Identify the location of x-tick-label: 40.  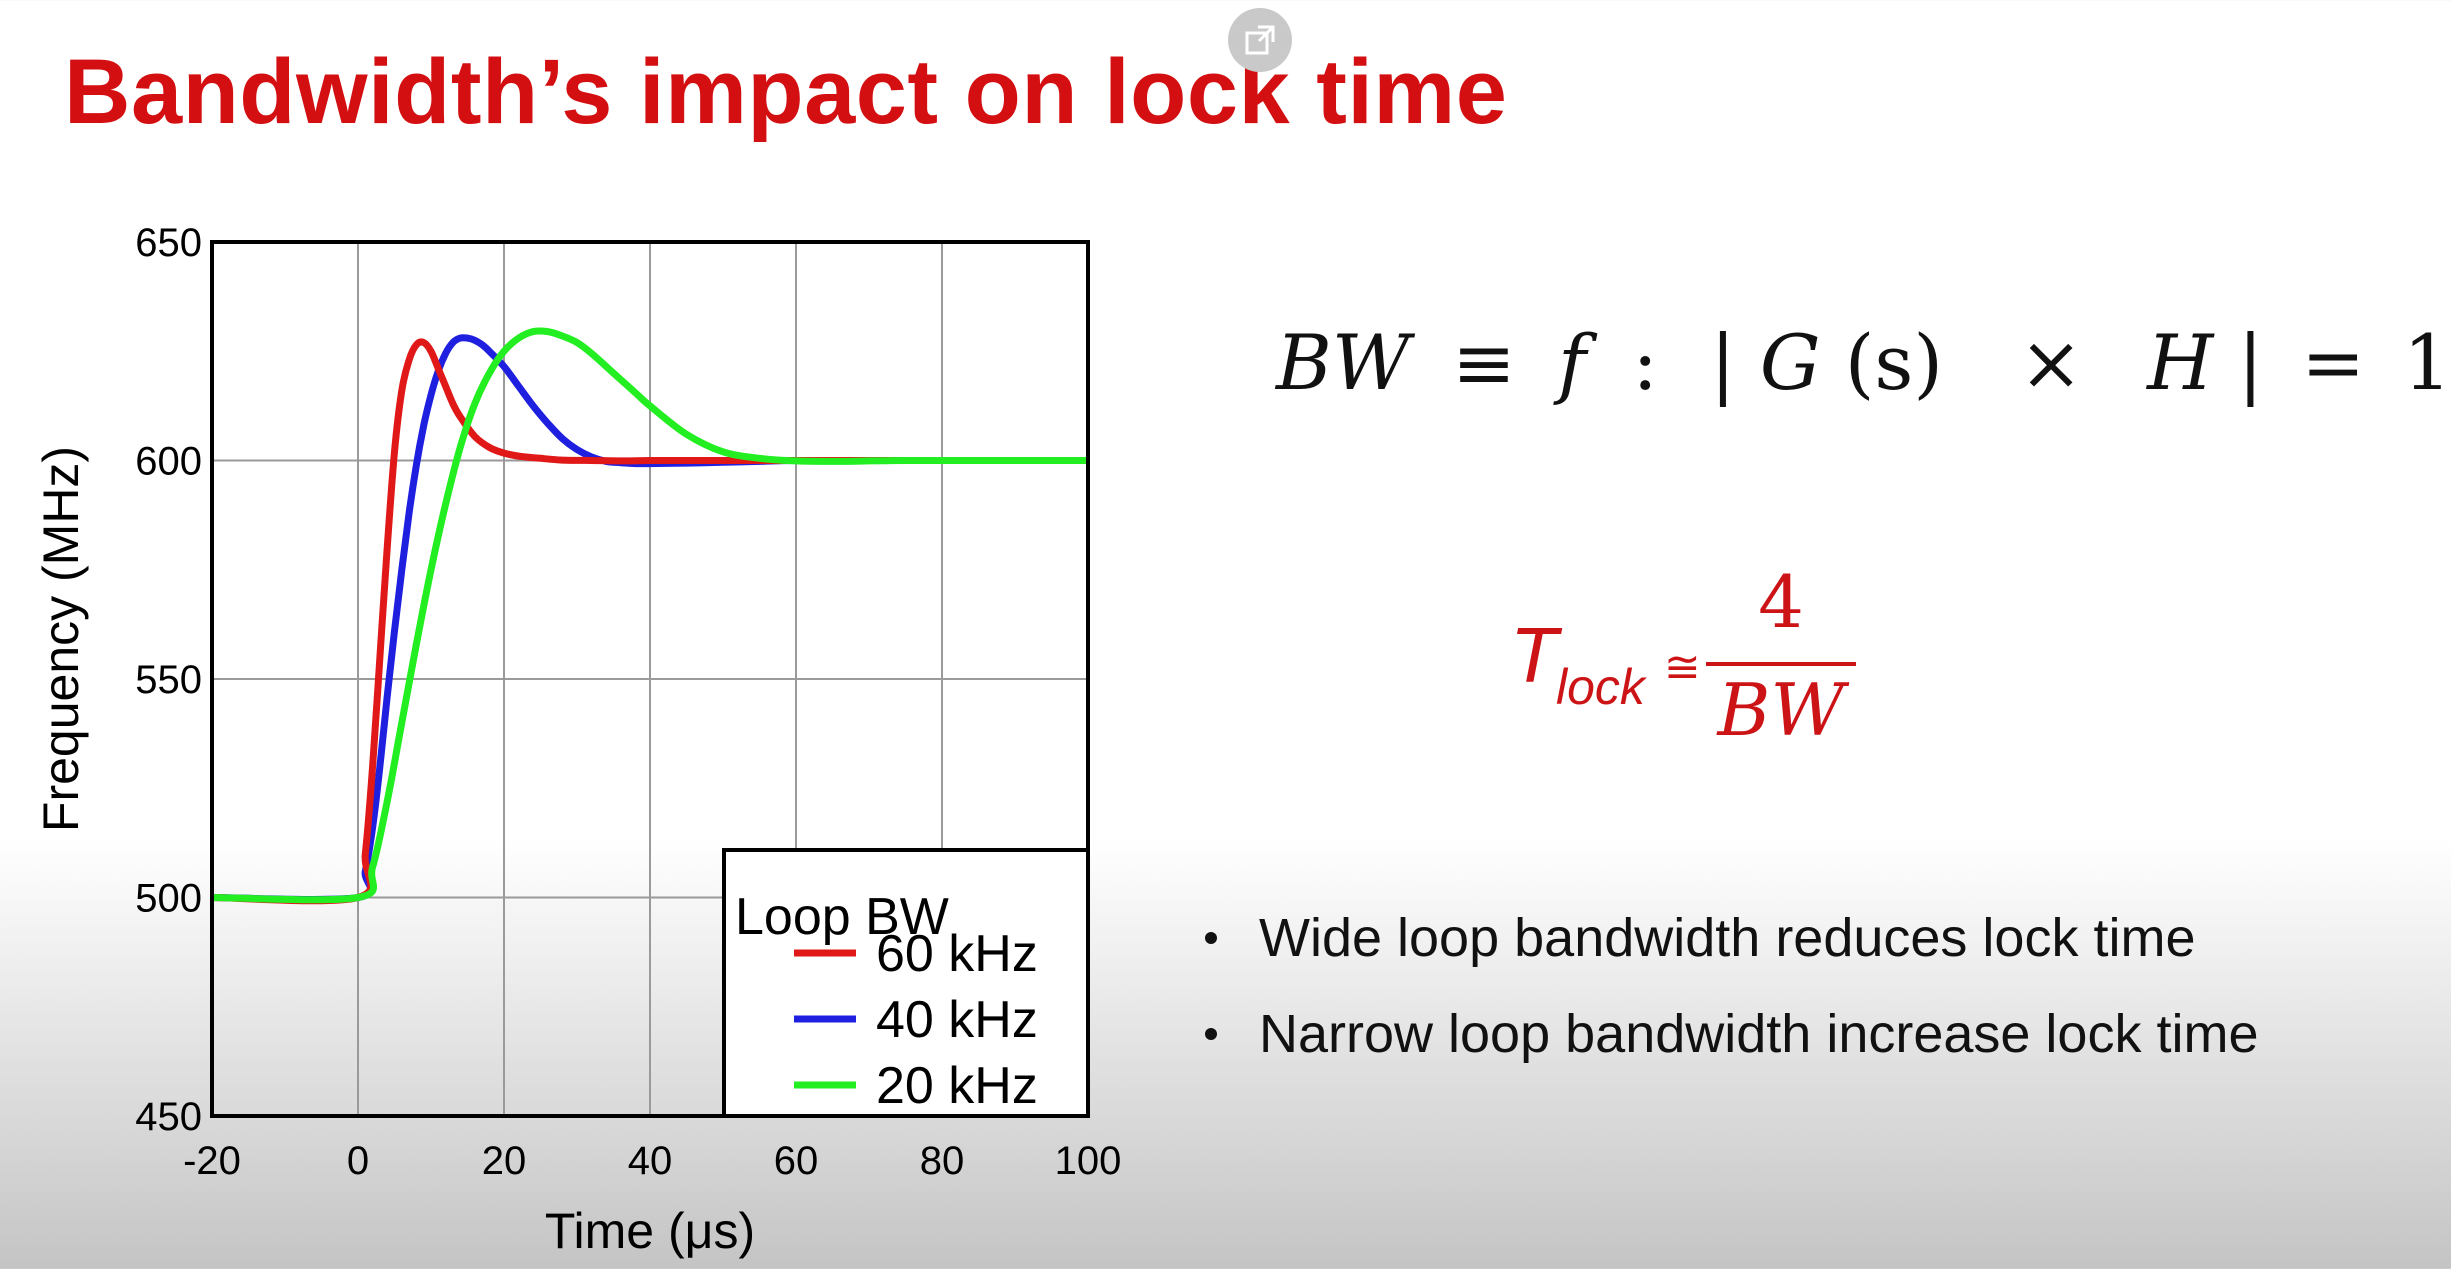
(650, 1161).